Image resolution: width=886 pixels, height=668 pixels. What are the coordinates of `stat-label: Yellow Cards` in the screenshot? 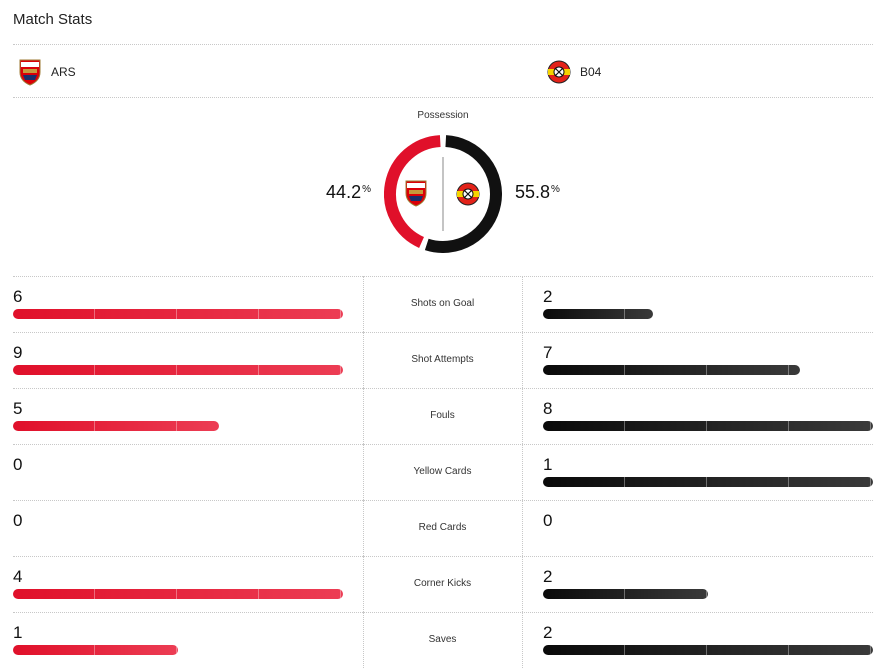 It's located at (442, 471).